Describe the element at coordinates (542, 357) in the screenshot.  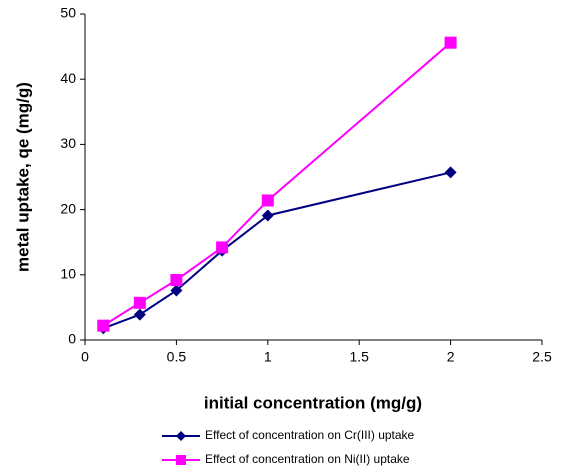
I see `x-tick-label: 2.5` at that location.